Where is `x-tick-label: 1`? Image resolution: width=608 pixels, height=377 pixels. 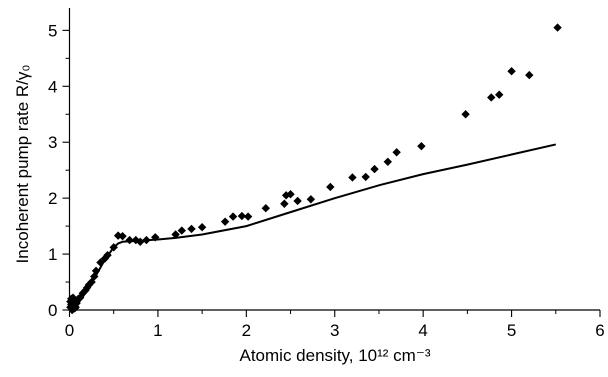 x-tick-label: 1 is located at coordinates (157, 330).